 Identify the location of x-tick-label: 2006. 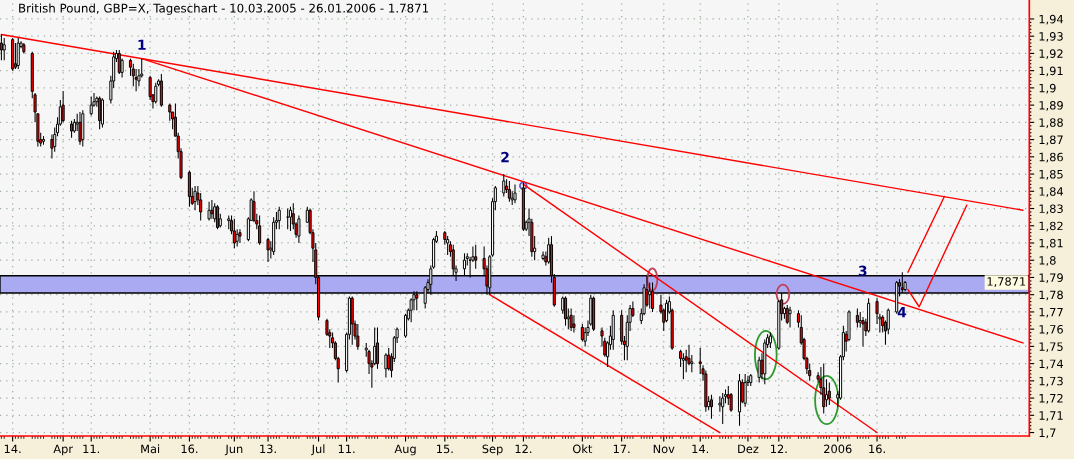
(838, 449).